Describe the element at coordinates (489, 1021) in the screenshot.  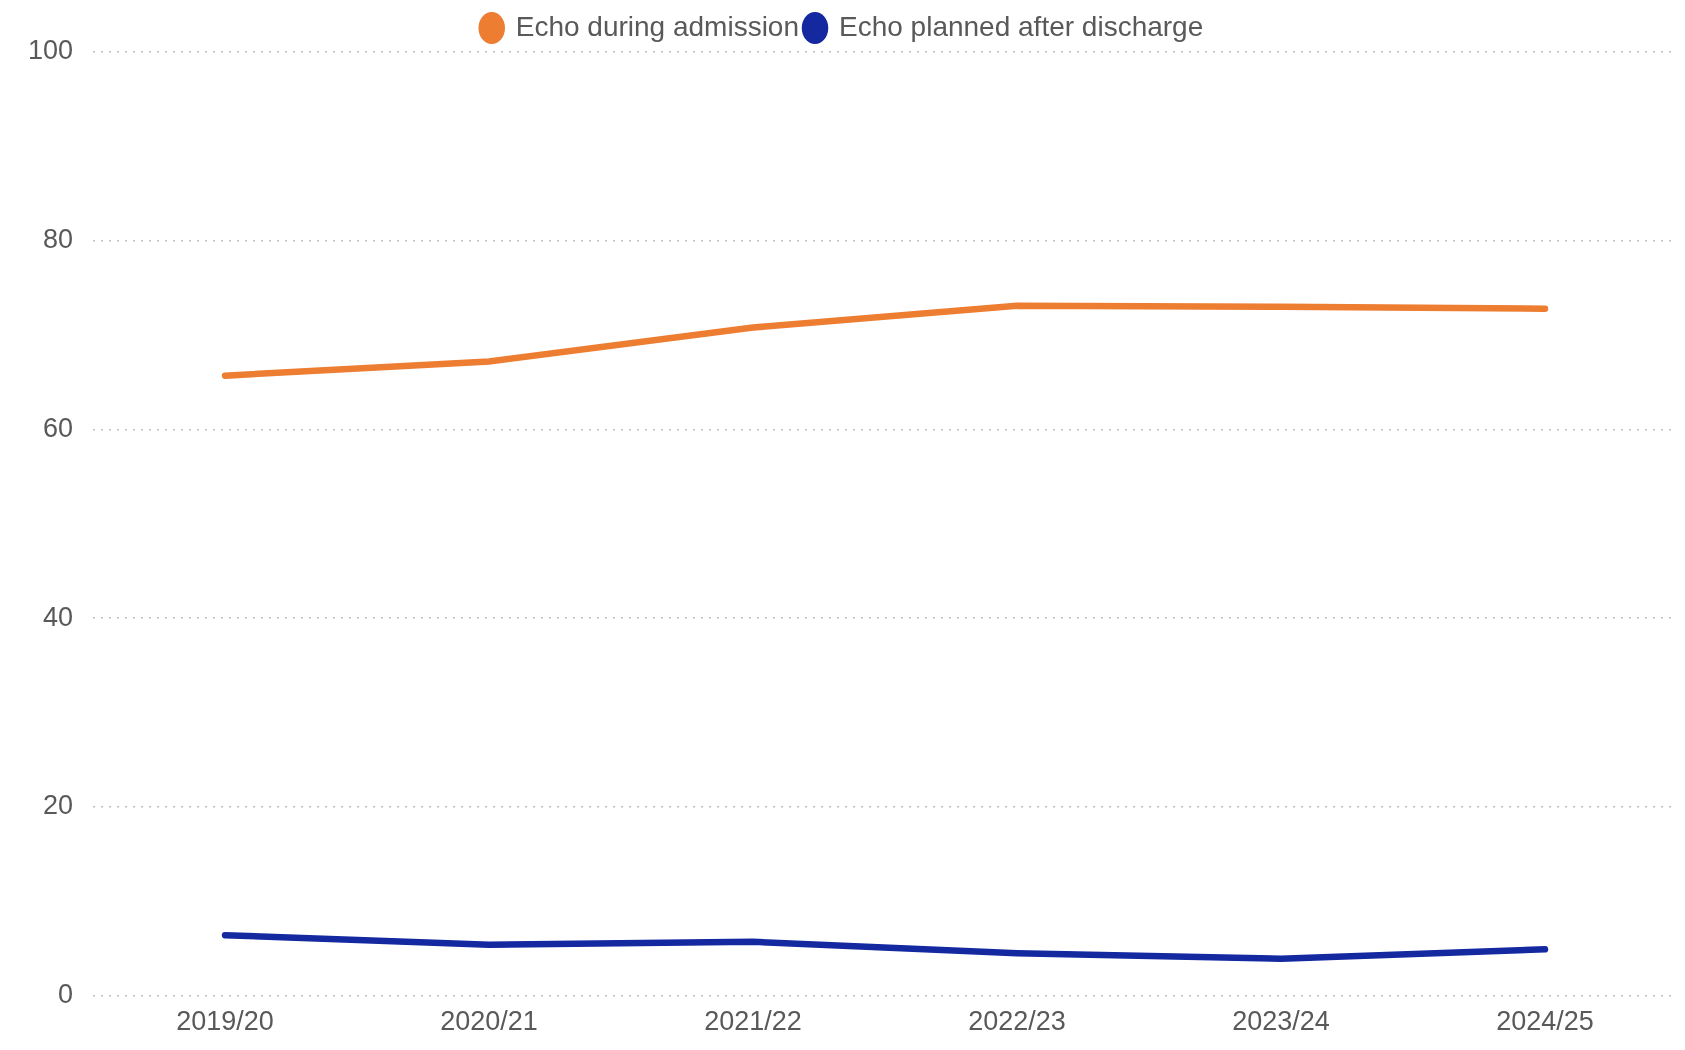
I see `x-tick-label: 2020/21` at that location.